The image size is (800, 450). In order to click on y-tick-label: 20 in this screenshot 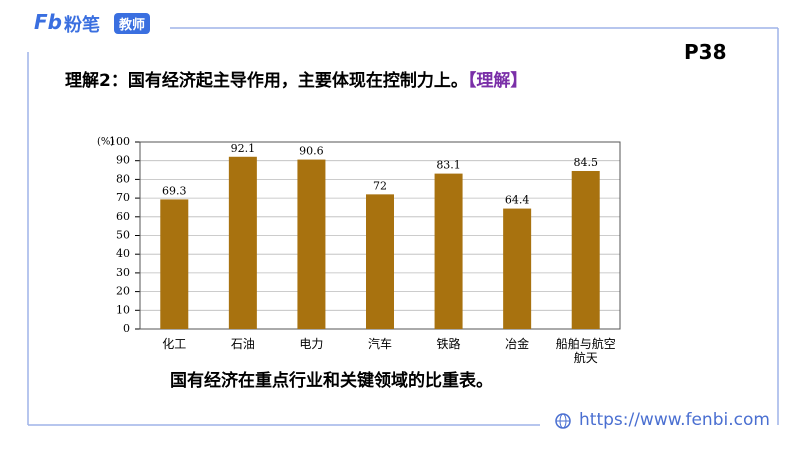, I will do `click(123, 291)`.